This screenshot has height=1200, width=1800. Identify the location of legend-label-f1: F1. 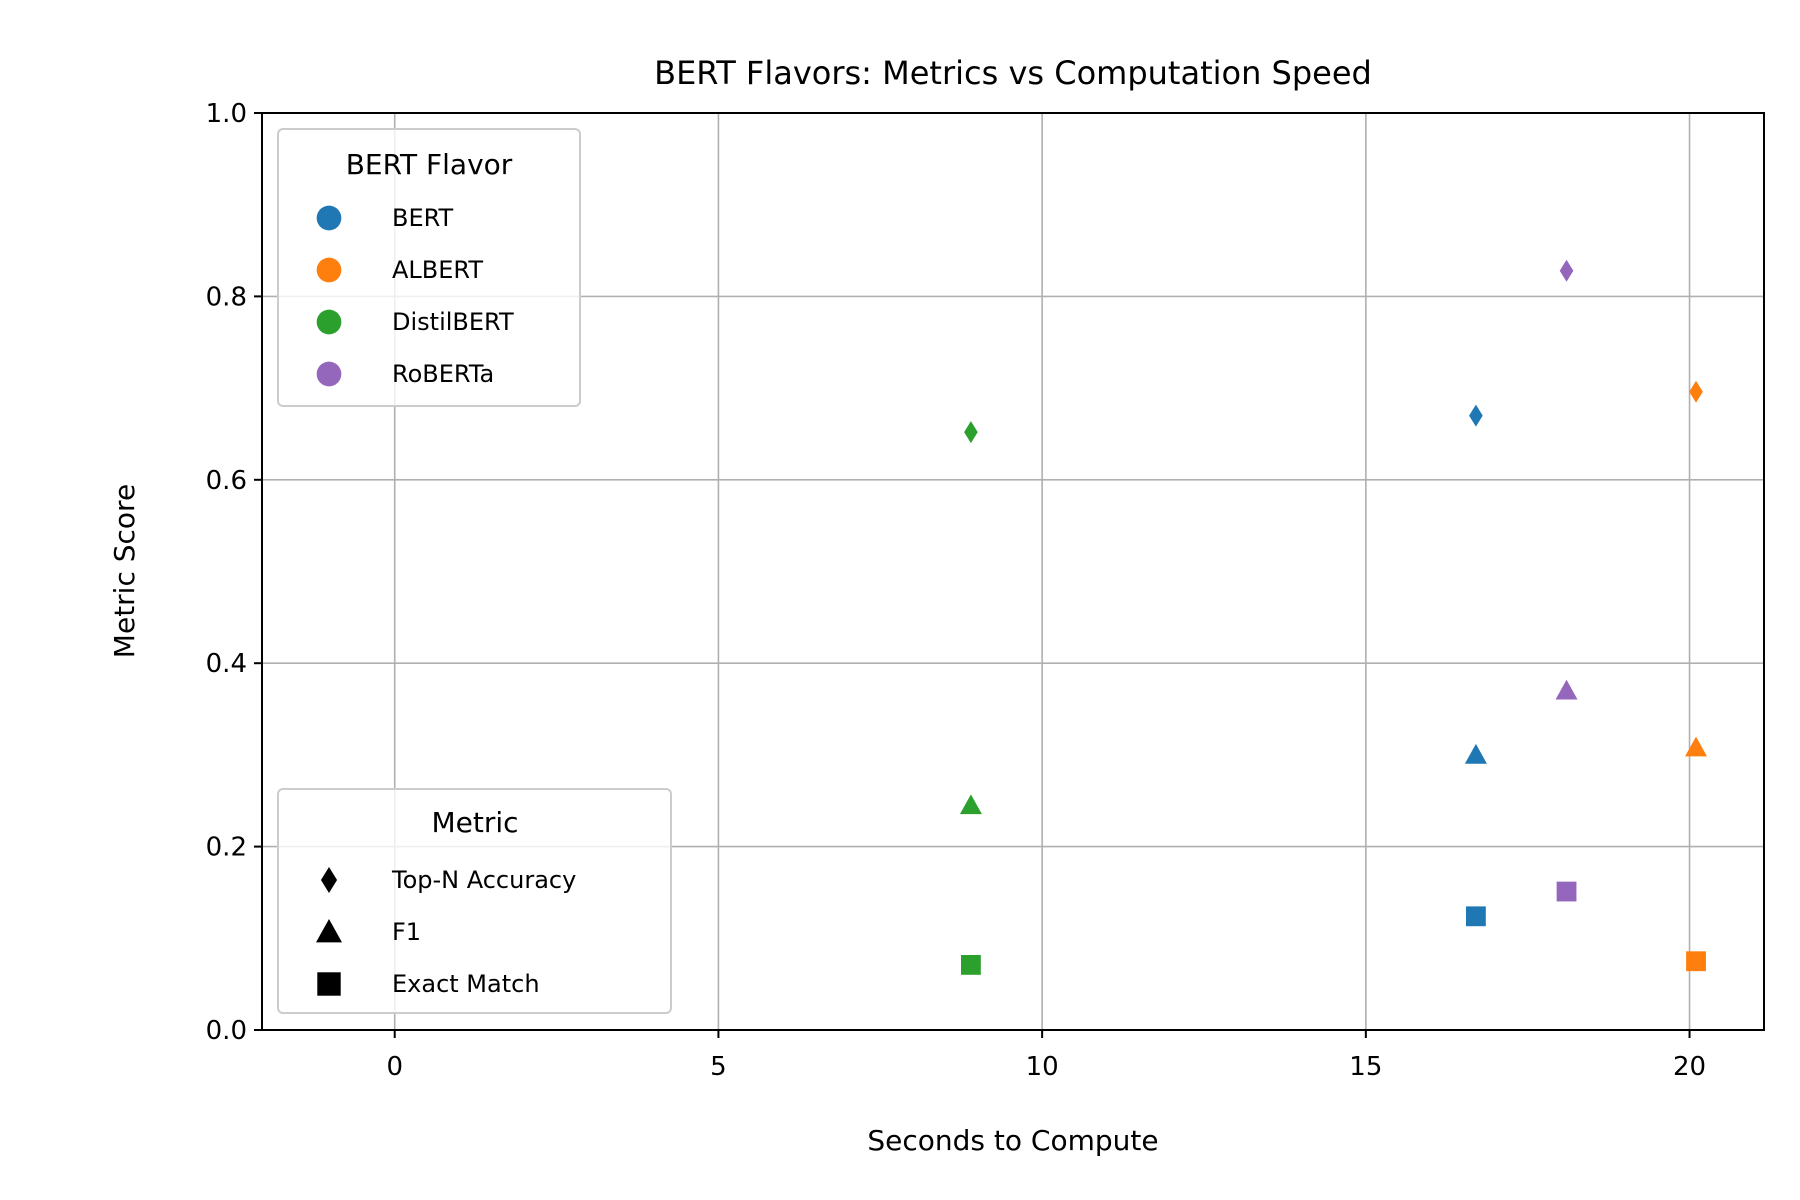
(406, 932).